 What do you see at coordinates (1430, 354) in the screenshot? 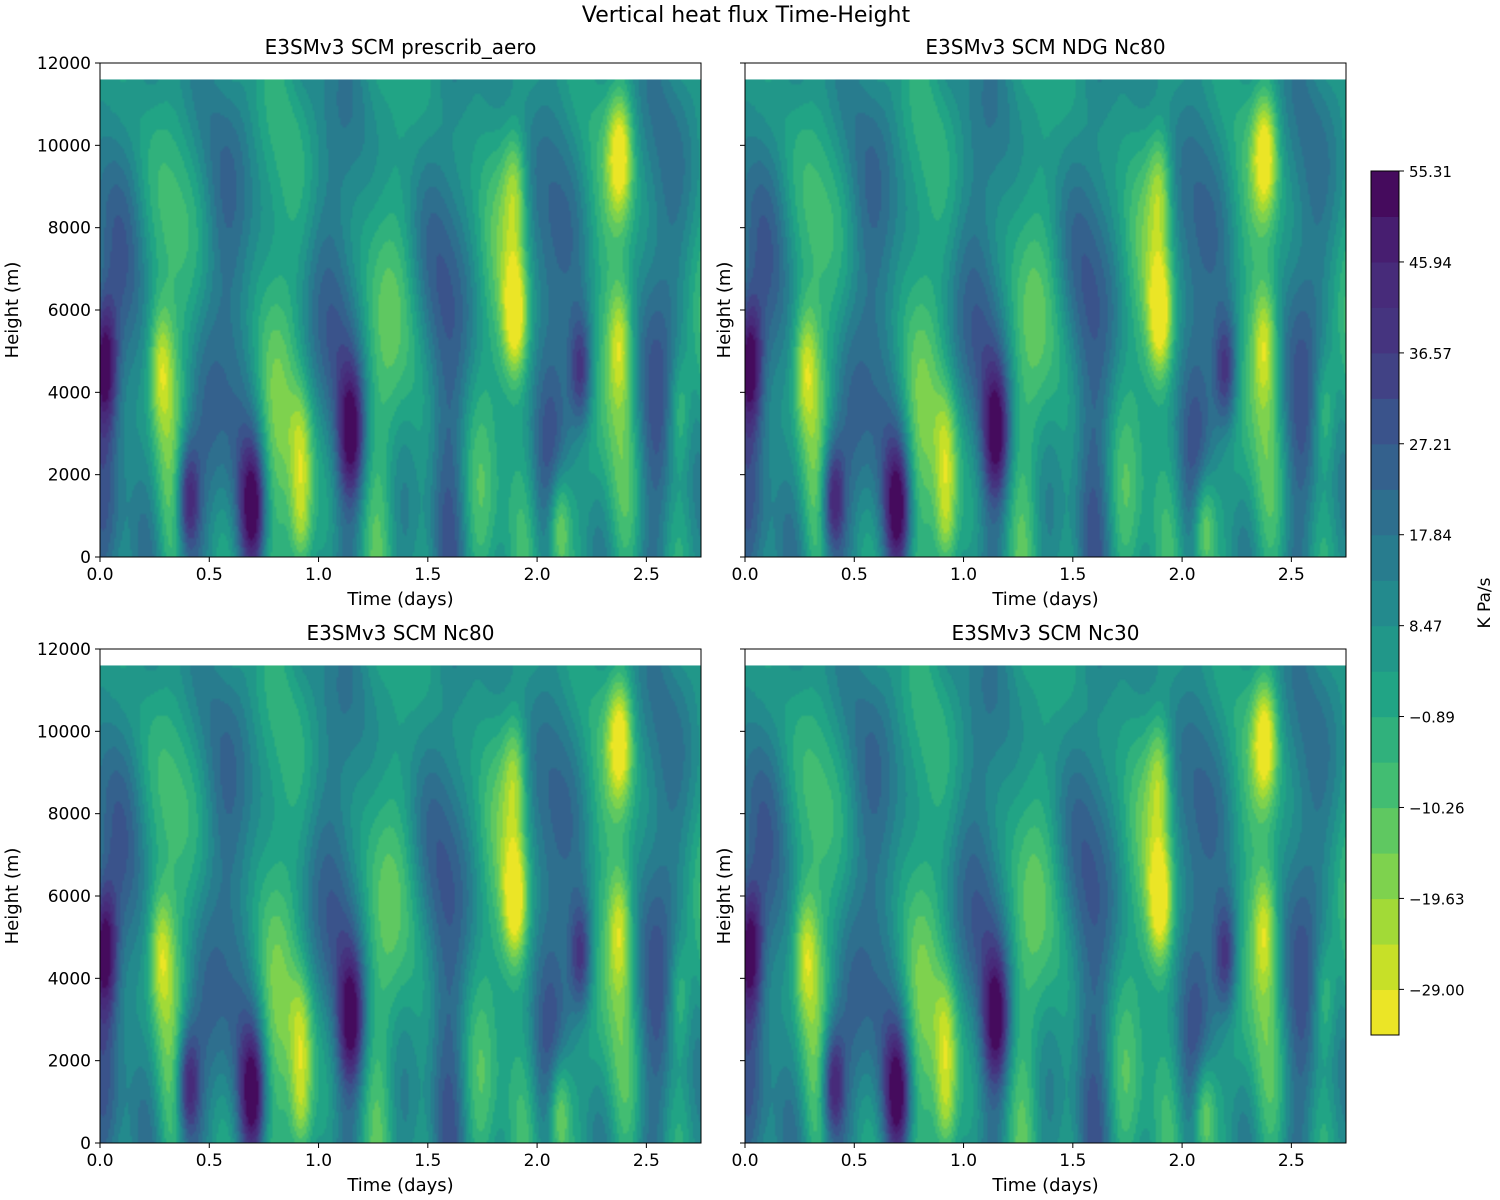
I see `colorbar-tick-label: 36.57` at bounding box center [1430, 354].